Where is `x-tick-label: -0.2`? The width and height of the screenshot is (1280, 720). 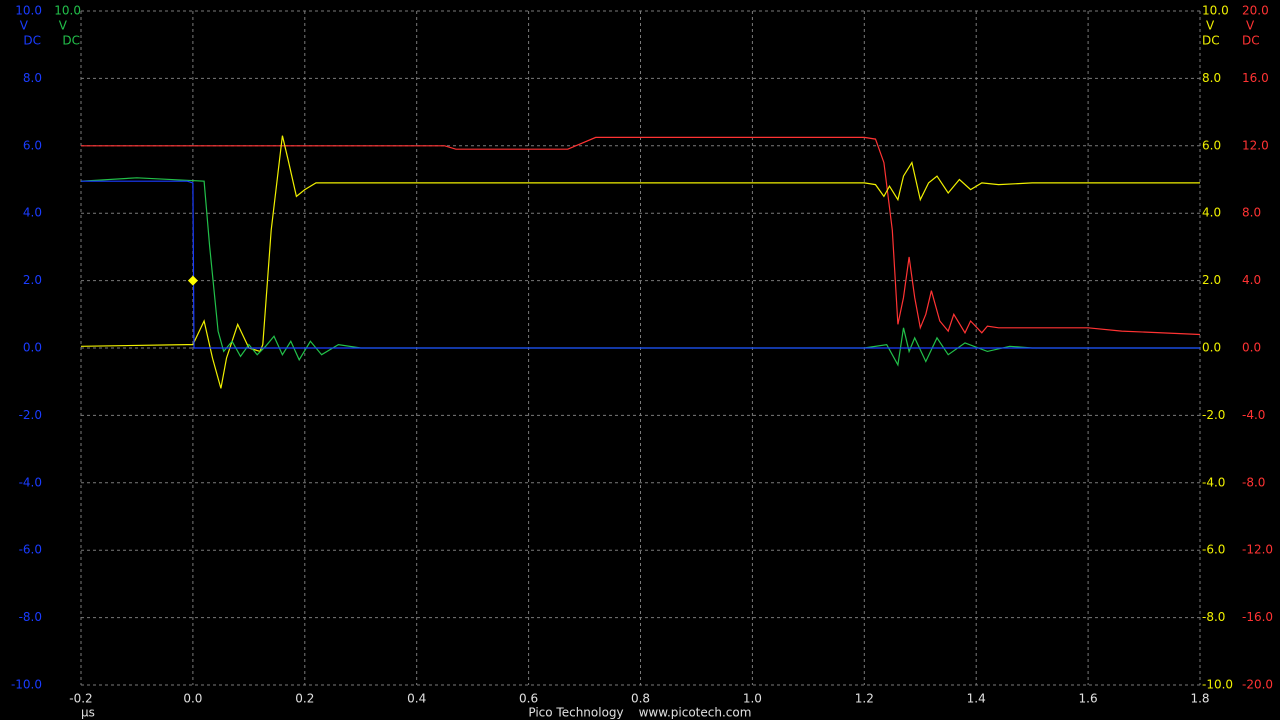
x-tick-label: -0.2 is located at coordinates (80, 699).